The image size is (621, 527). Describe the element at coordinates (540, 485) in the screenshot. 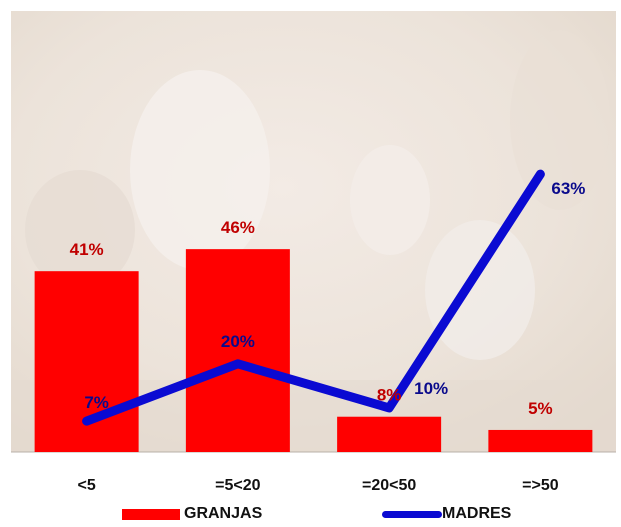

I see `x-tick-label-3: =>50` at that location.